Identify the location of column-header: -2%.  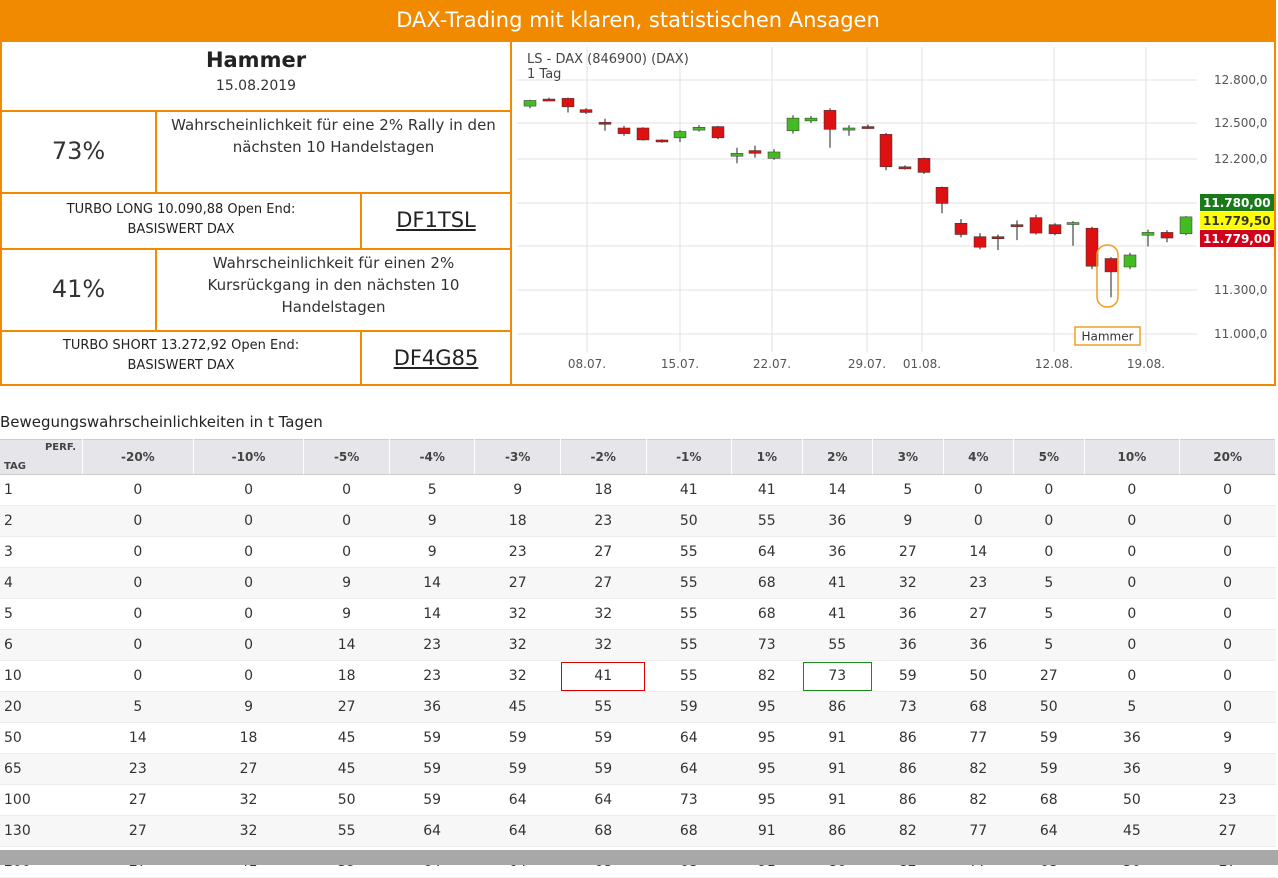
(603, 457).